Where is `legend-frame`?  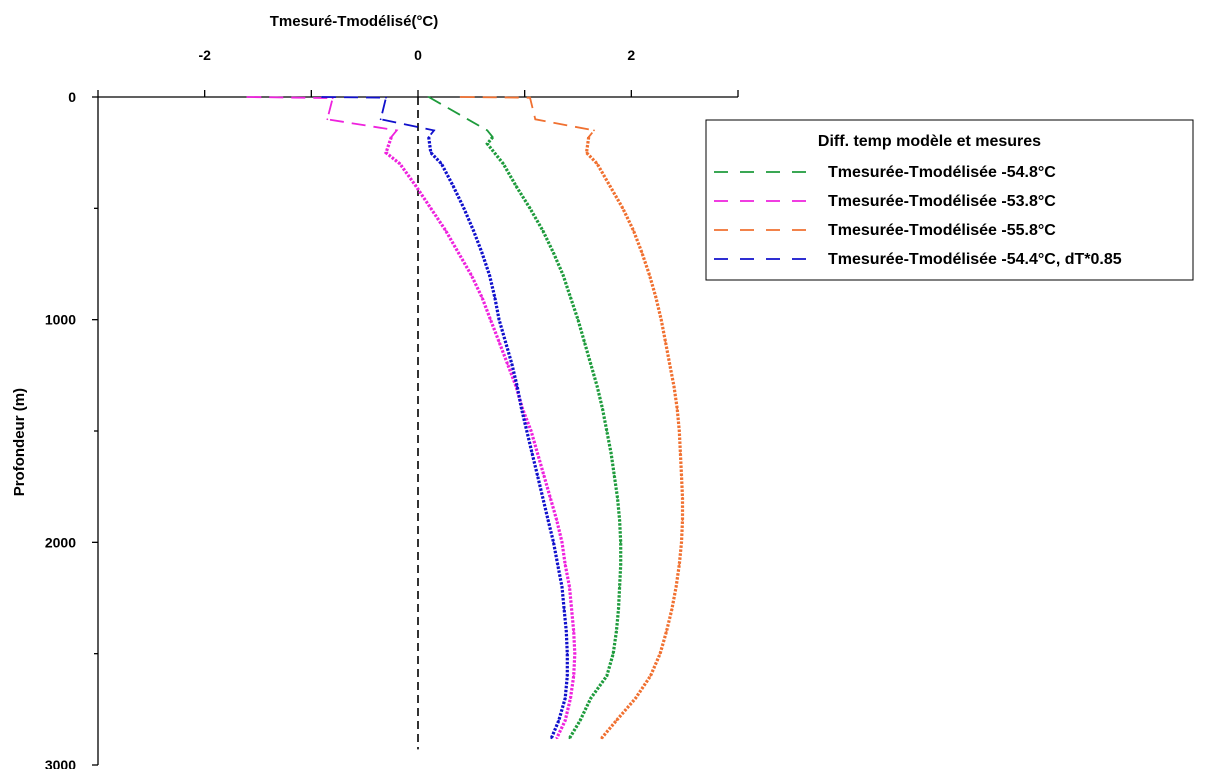
legend-frame is located at coordinates (949, 200).